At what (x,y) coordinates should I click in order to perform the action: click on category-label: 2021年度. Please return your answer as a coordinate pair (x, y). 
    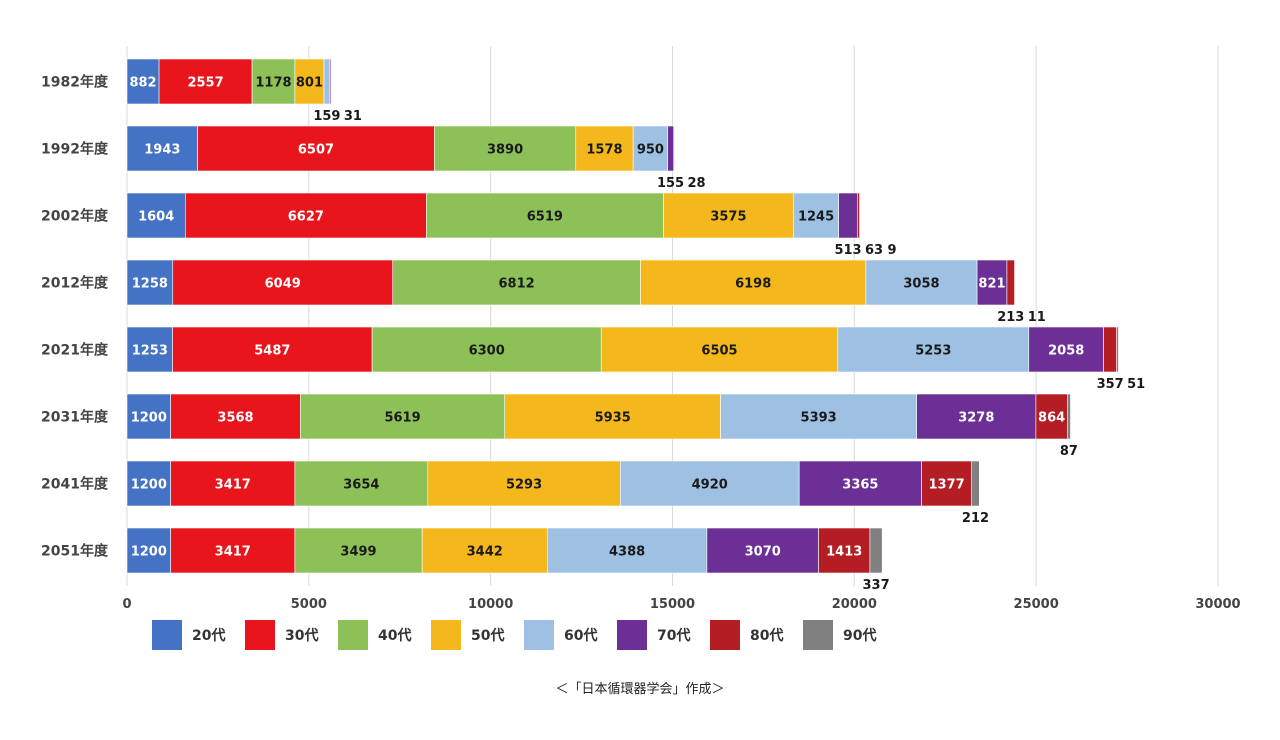
    Looking at the image, I should click on (75, 350).